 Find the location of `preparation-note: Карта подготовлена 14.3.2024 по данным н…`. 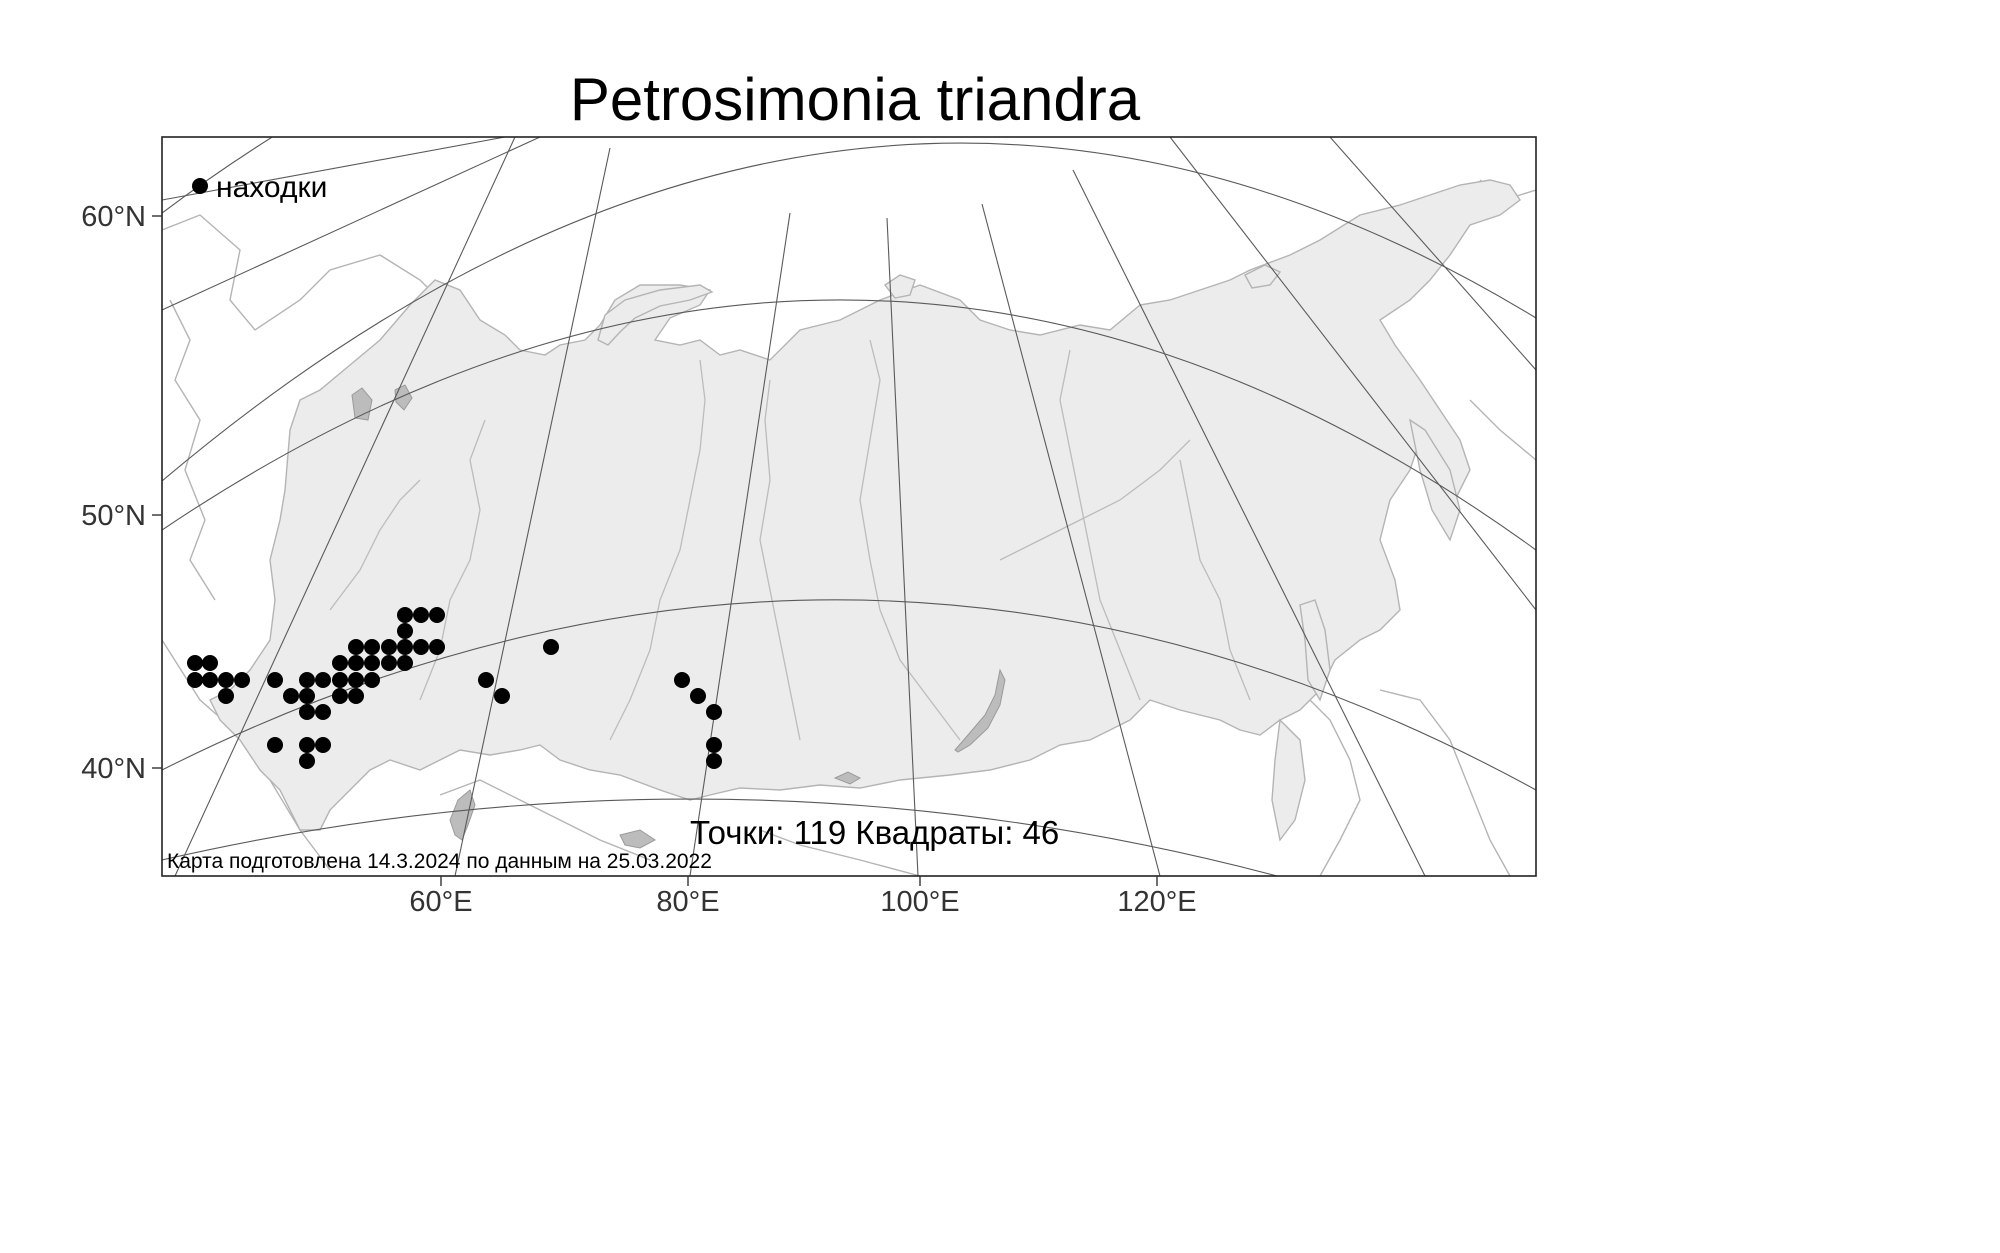

preparation-note: Карта подготовлена 14.3.2024 по данным н… is located at coordinates (439, 861).